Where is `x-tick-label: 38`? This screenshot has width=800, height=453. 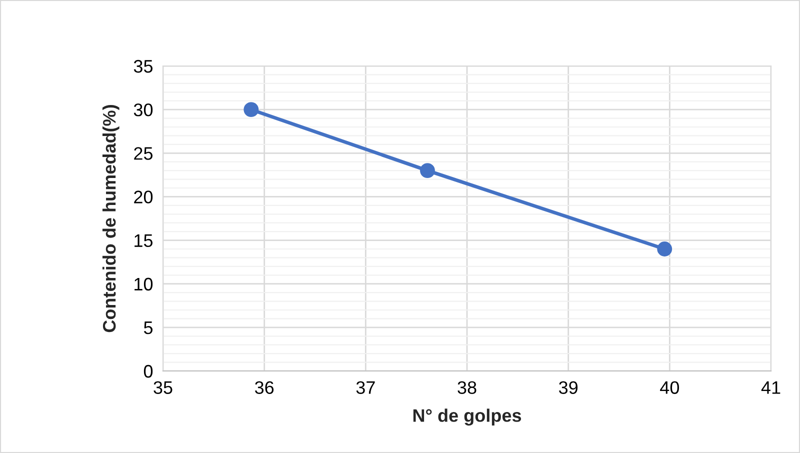 x-tick-label: 38 is located at coordinates (467, 387).